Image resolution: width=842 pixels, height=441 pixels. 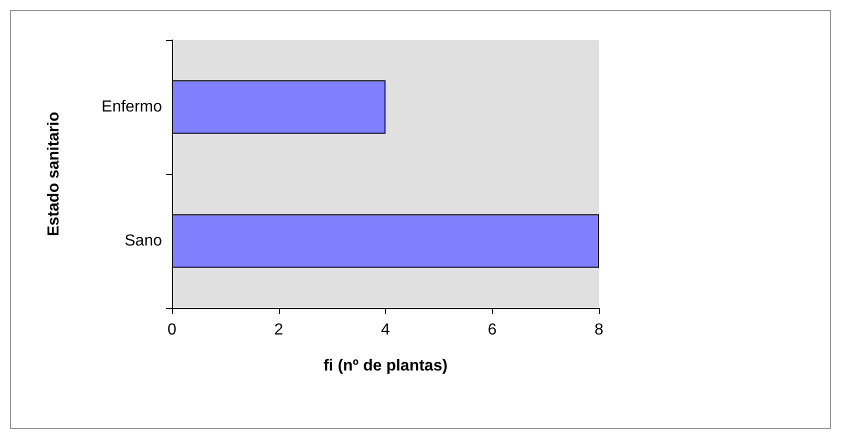 What do you see at coordinates (492, 330) in the screenshot?
I see `x-tick-label: 6` at bounding box center [492, 330].